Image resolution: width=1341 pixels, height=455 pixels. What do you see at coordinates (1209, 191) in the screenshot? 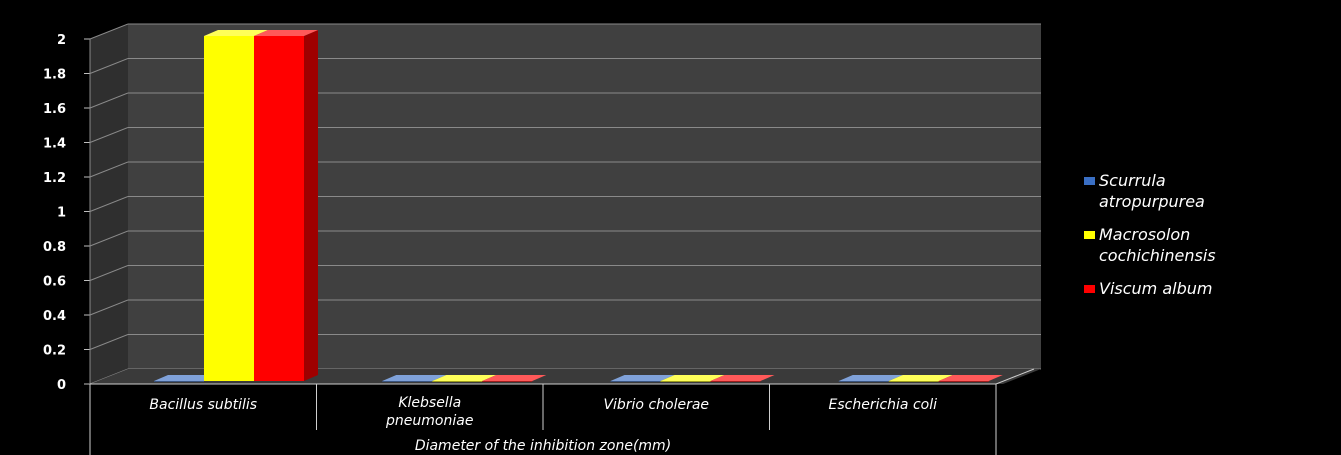
I see `legend-item: Scurrula atropurpurea` at bounding box center [1209, 191].